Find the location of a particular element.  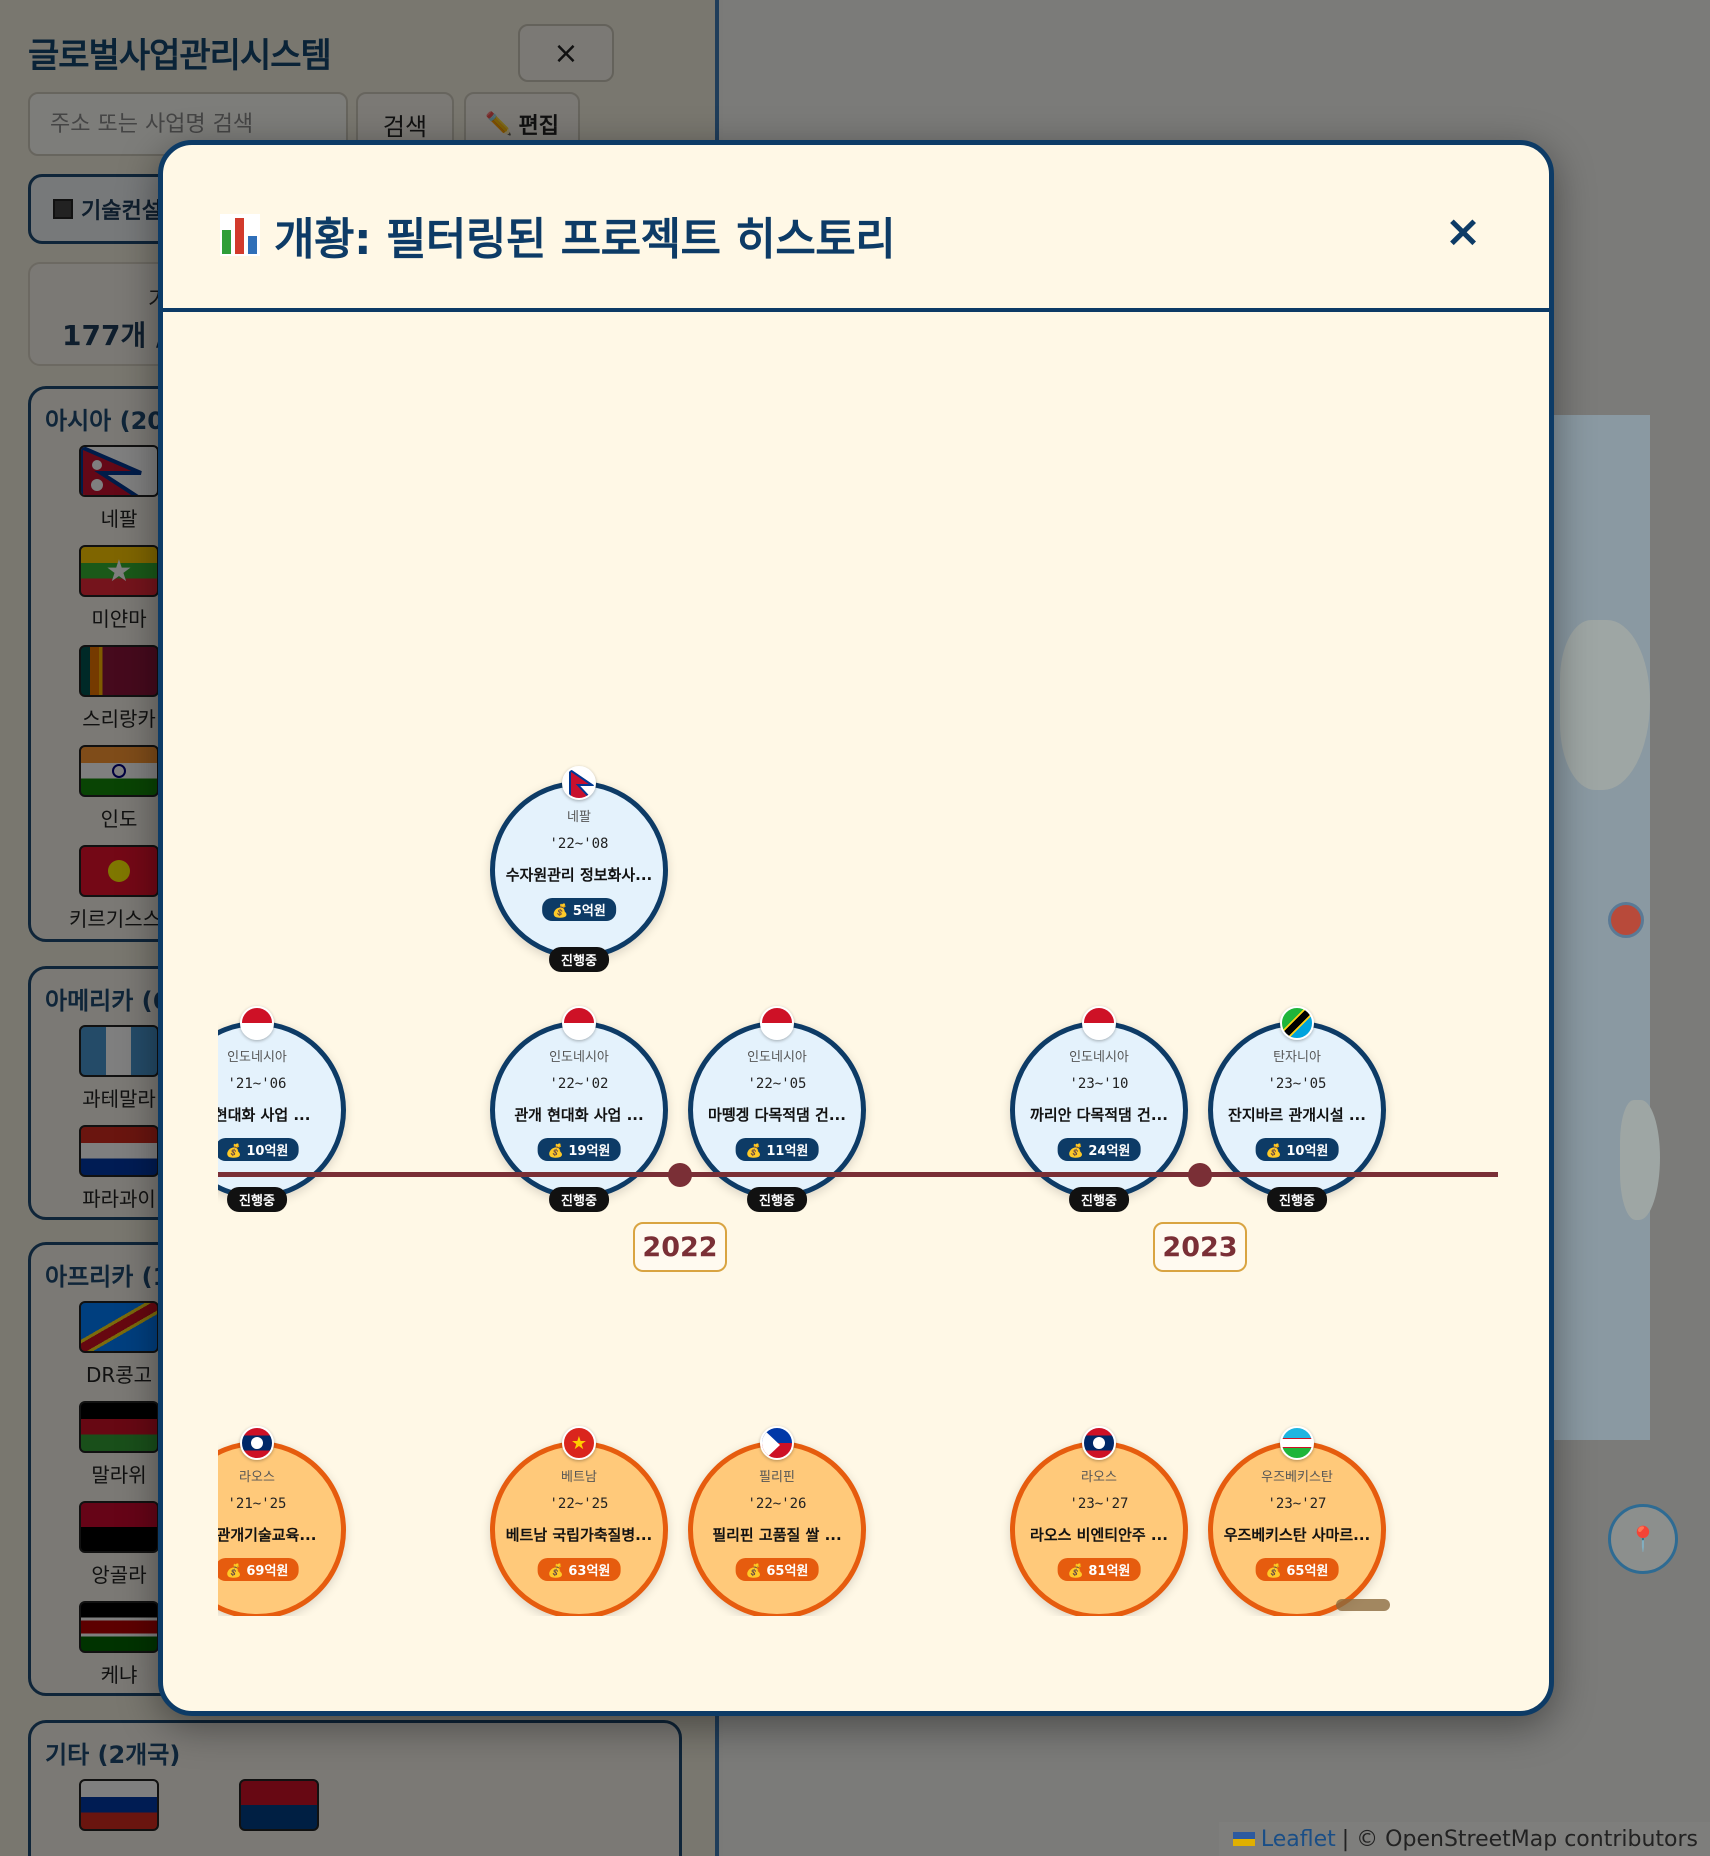

country-name: 인도 is located at coordinates (119, 819).